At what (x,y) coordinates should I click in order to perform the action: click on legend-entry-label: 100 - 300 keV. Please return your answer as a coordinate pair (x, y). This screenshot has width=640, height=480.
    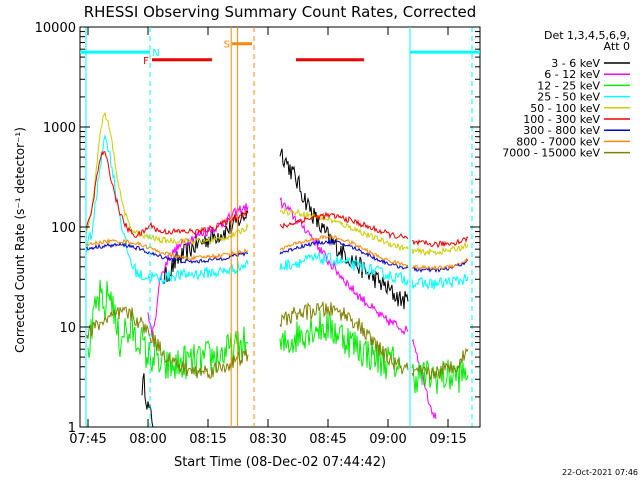
    Looking at the image, I should click on (561, 119).